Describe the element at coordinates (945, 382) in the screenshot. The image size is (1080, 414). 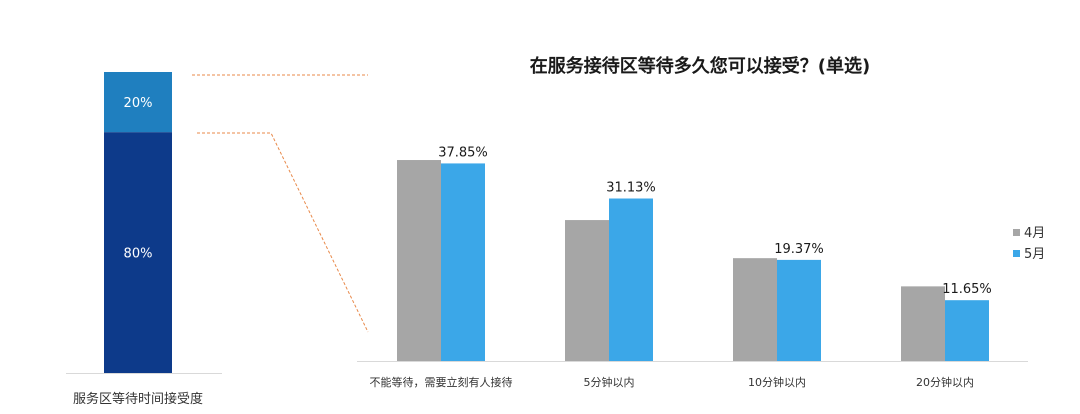
I see `category-label: 20分钟以内` at that location.